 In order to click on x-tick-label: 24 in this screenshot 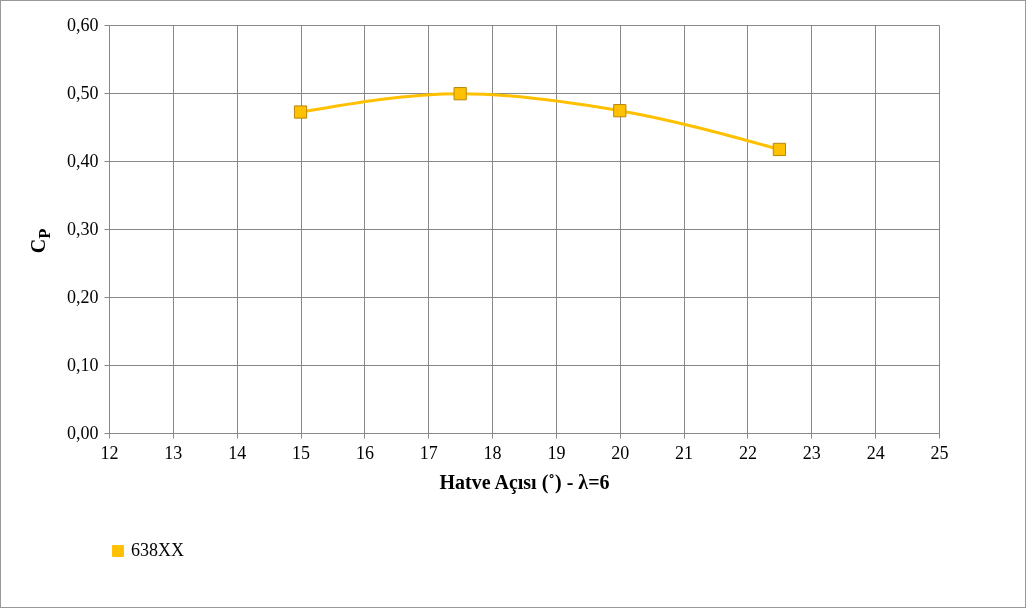, I will do `click(875, 452)`.